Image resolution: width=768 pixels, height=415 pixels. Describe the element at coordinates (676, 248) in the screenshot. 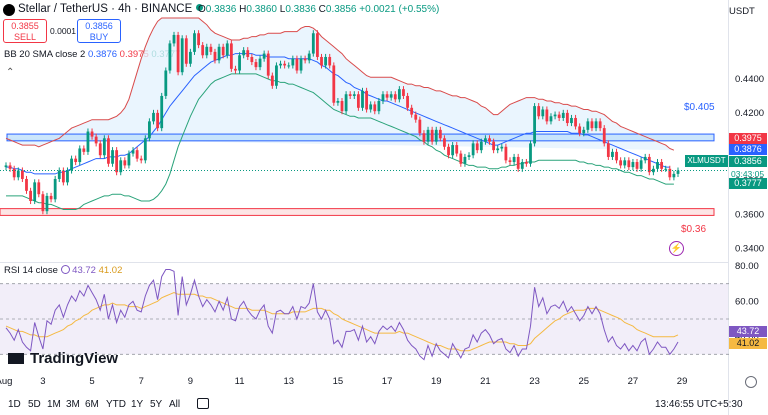

I see `lightning-icon: ⚡` at that location.